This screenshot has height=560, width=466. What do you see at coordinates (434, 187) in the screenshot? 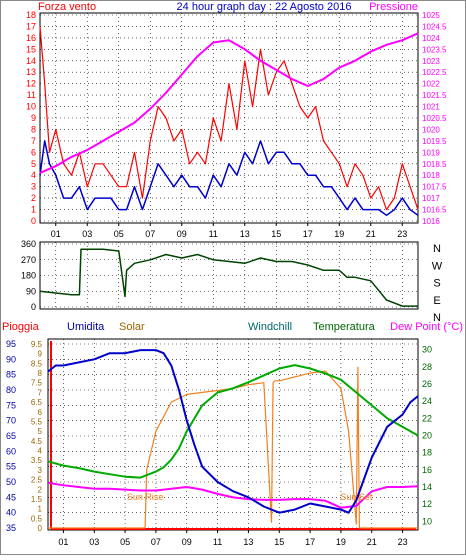
I see `pressure-y-tick-label: 1017.5` at bounding box center [434, 187].